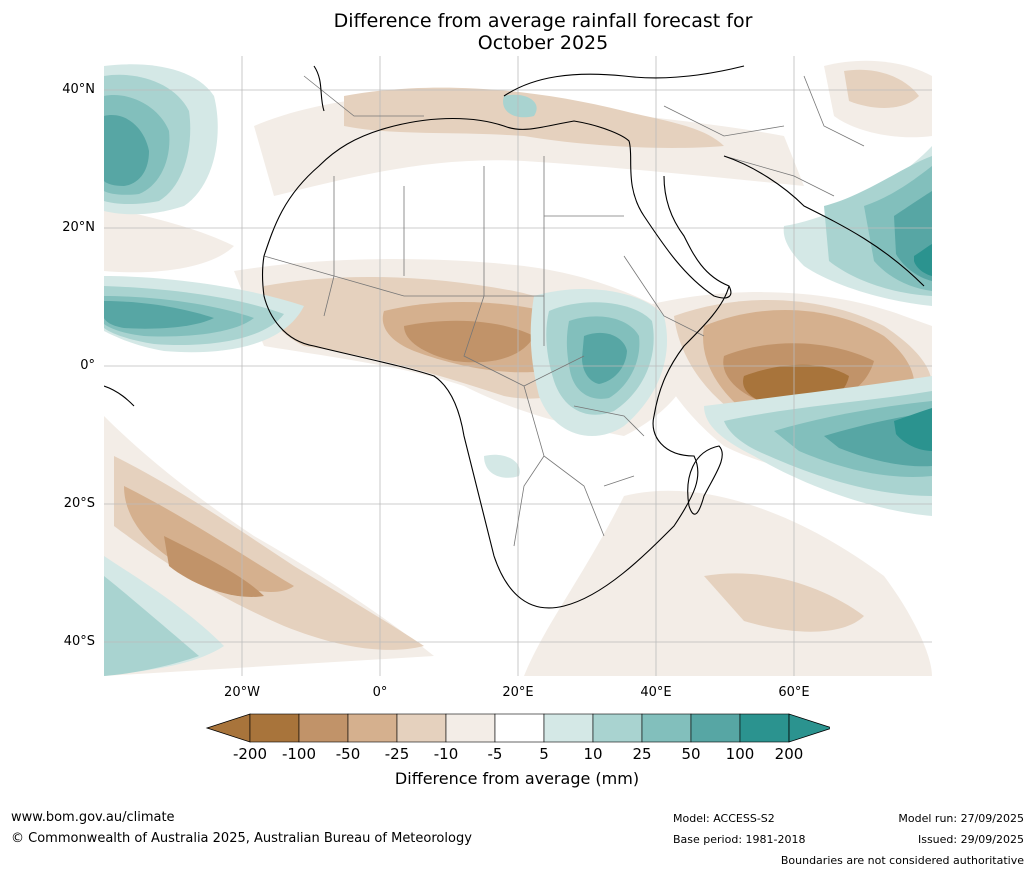 This screenshot has height=873, width=1035. I want to click on colorbar-title: Difference from average (mm), so click(517, 778).